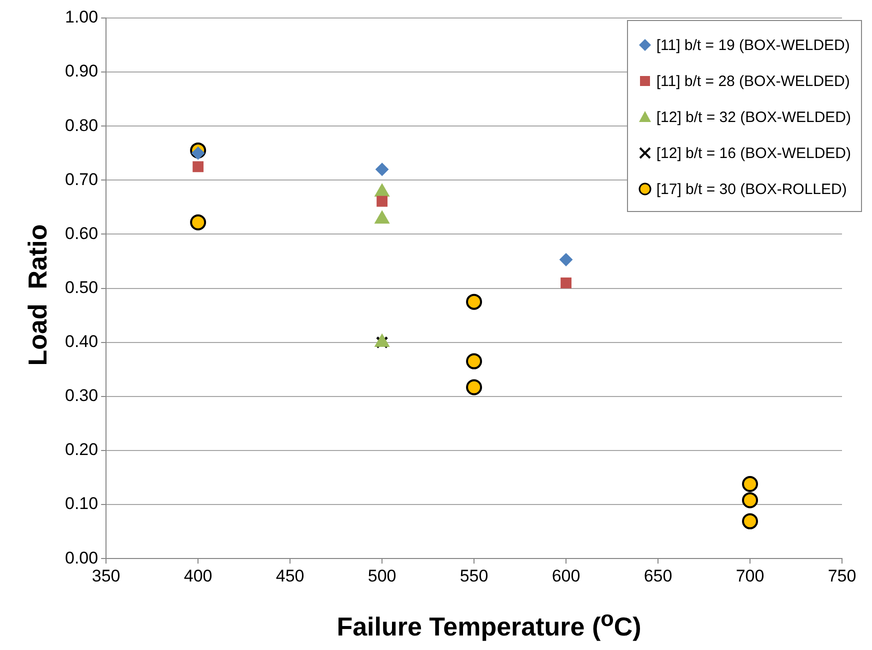 The width and height of the screenshot is (872, 650). I want to click on y-tick-label: 0.00, so click(81, 558).